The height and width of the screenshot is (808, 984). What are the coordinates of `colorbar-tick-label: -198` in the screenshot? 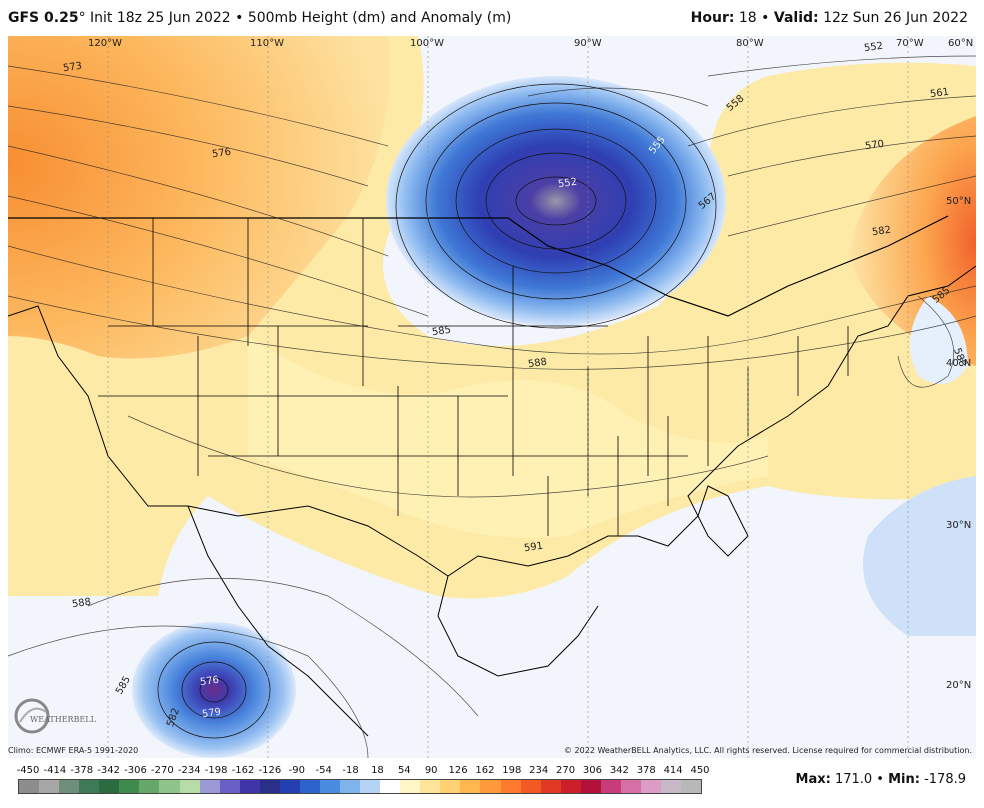 It's located at (216, 770).